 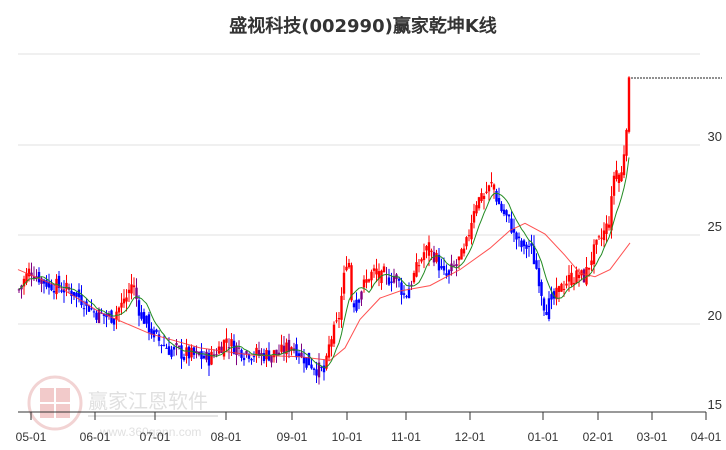 I want to click on watermark: 赢家江恩软件 www.360gann.com, so click(x=122, y=407).